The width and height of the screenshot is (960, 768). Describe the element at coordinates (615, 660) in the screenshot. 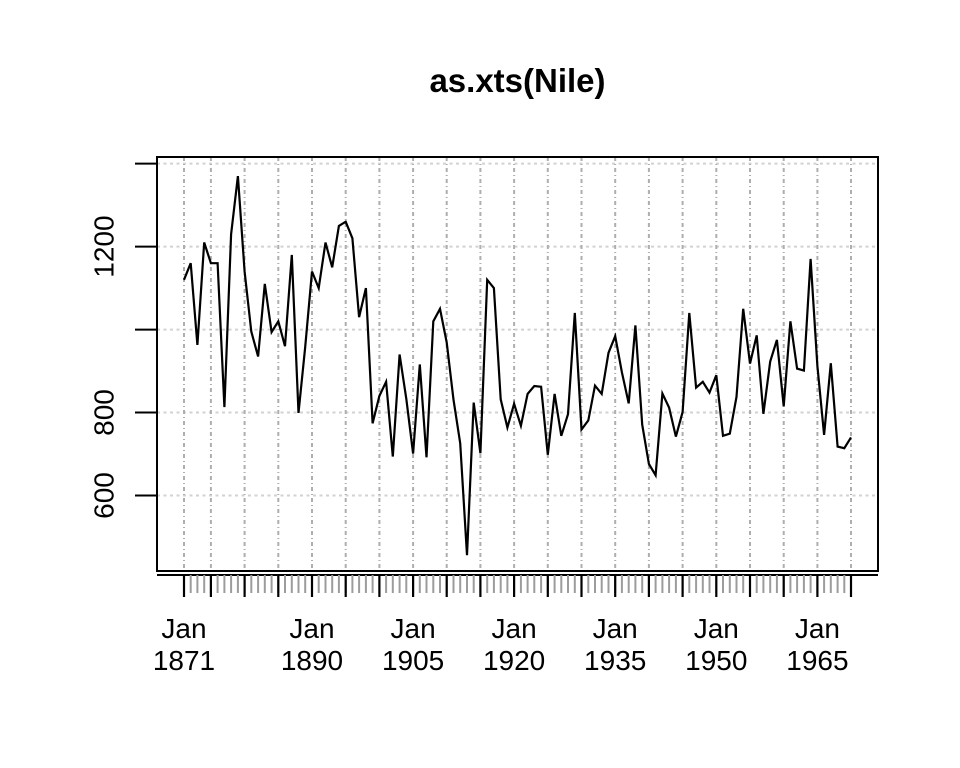

I see `x-tick-label-year: 1935` at that location.